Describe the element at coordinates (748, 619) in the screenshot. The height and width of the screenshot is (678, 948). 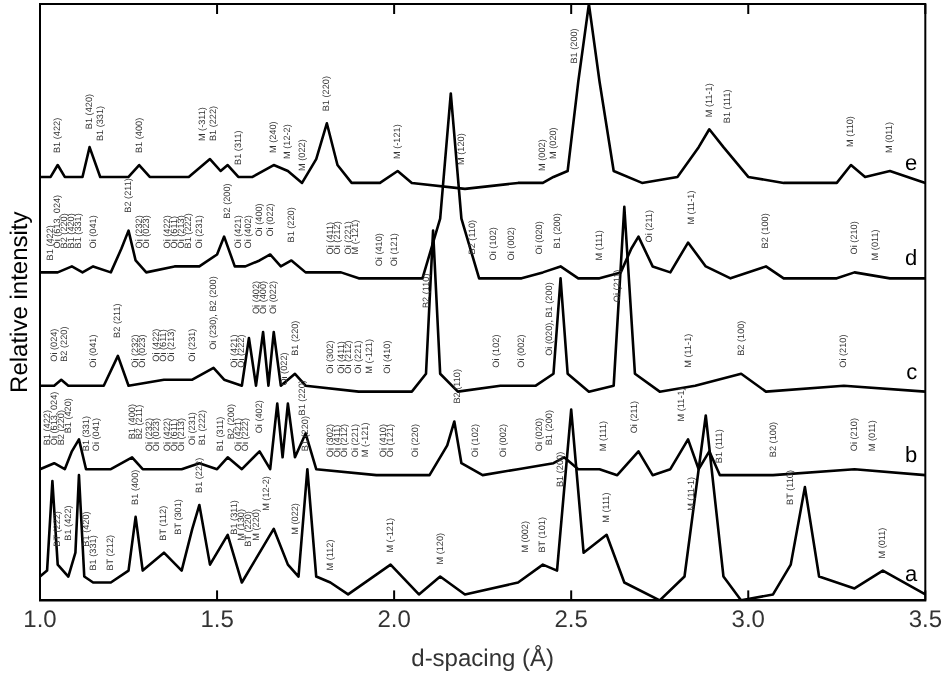
I see `x-tick-label: 3.0` at that location.